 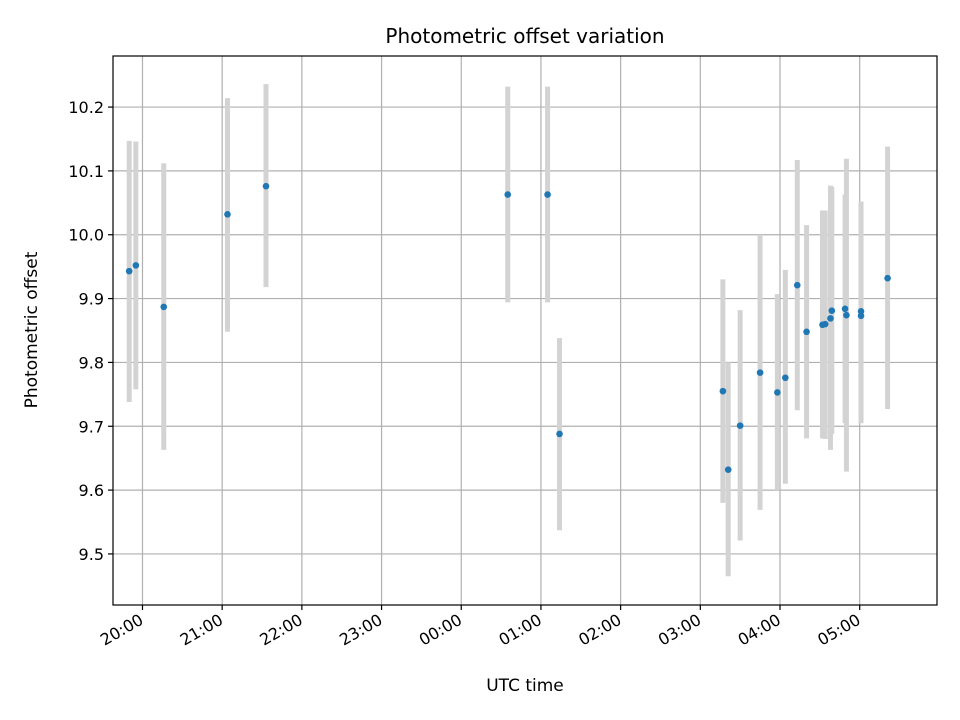 I want to click on x-tick-label: 04:00, so click(x=759, y=630).